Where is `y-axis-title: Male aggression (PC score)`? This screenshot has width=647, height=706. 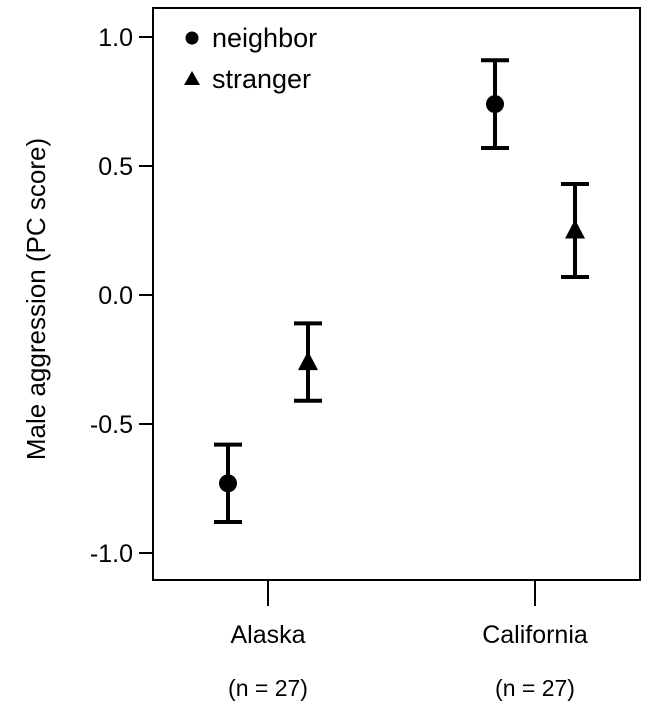
y-axis-title: Male aggression (PC score) is located at coordinates (36, 299).